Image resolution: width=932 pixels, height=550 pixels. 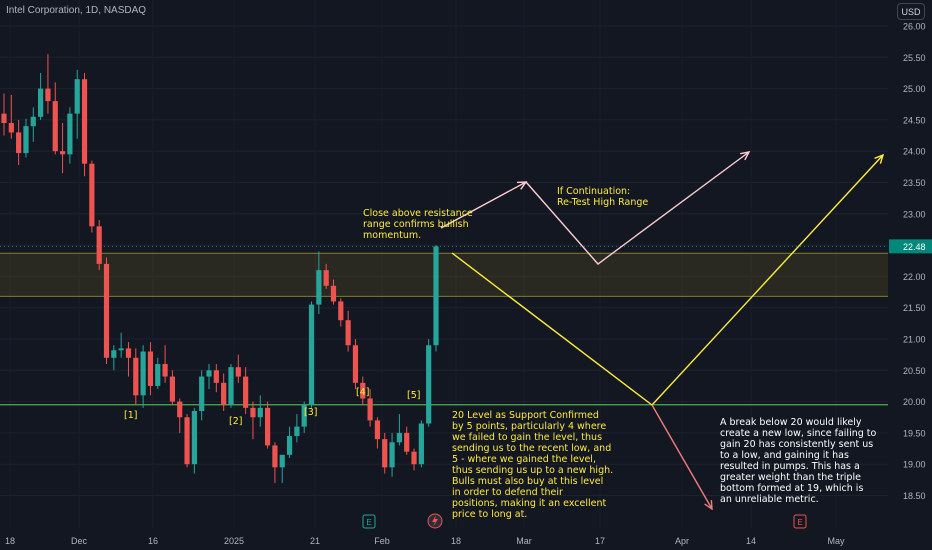 I want to click on arrow-up-from-support, so click(x=767, y=280).